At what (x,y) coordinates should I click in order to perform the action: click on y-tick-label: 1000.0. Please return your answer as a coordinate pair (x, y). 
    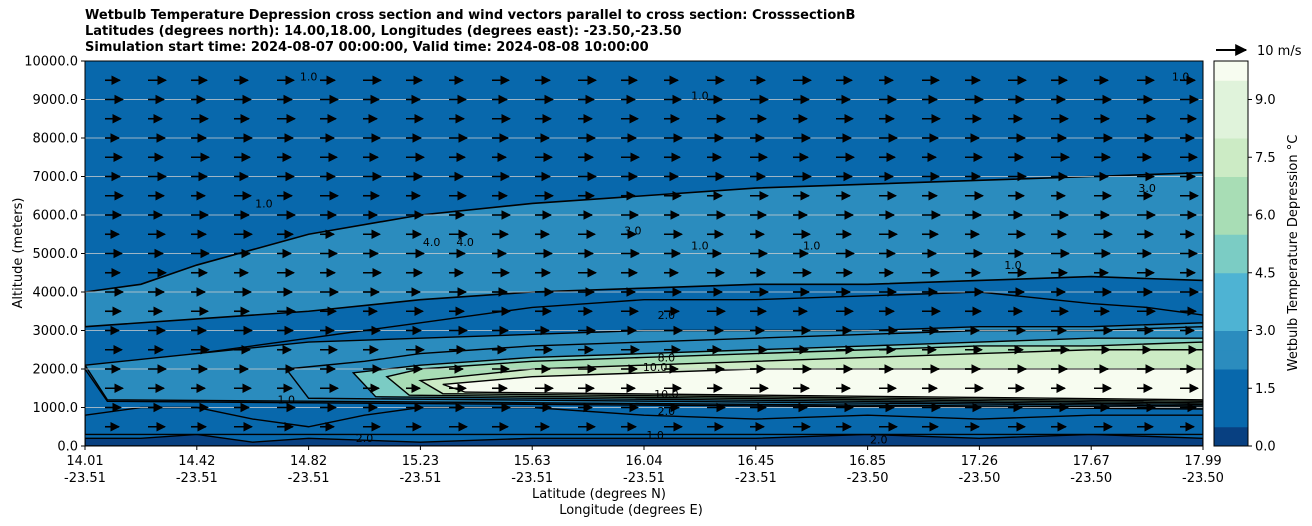
    Looking at the image, I should click on (56, 408).